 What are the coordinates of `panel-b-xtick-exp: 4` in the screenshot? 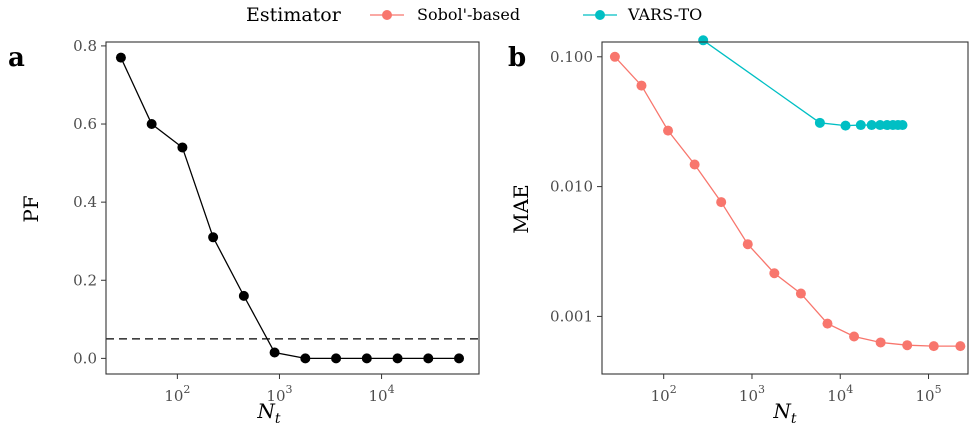 It's located at (849, 389).